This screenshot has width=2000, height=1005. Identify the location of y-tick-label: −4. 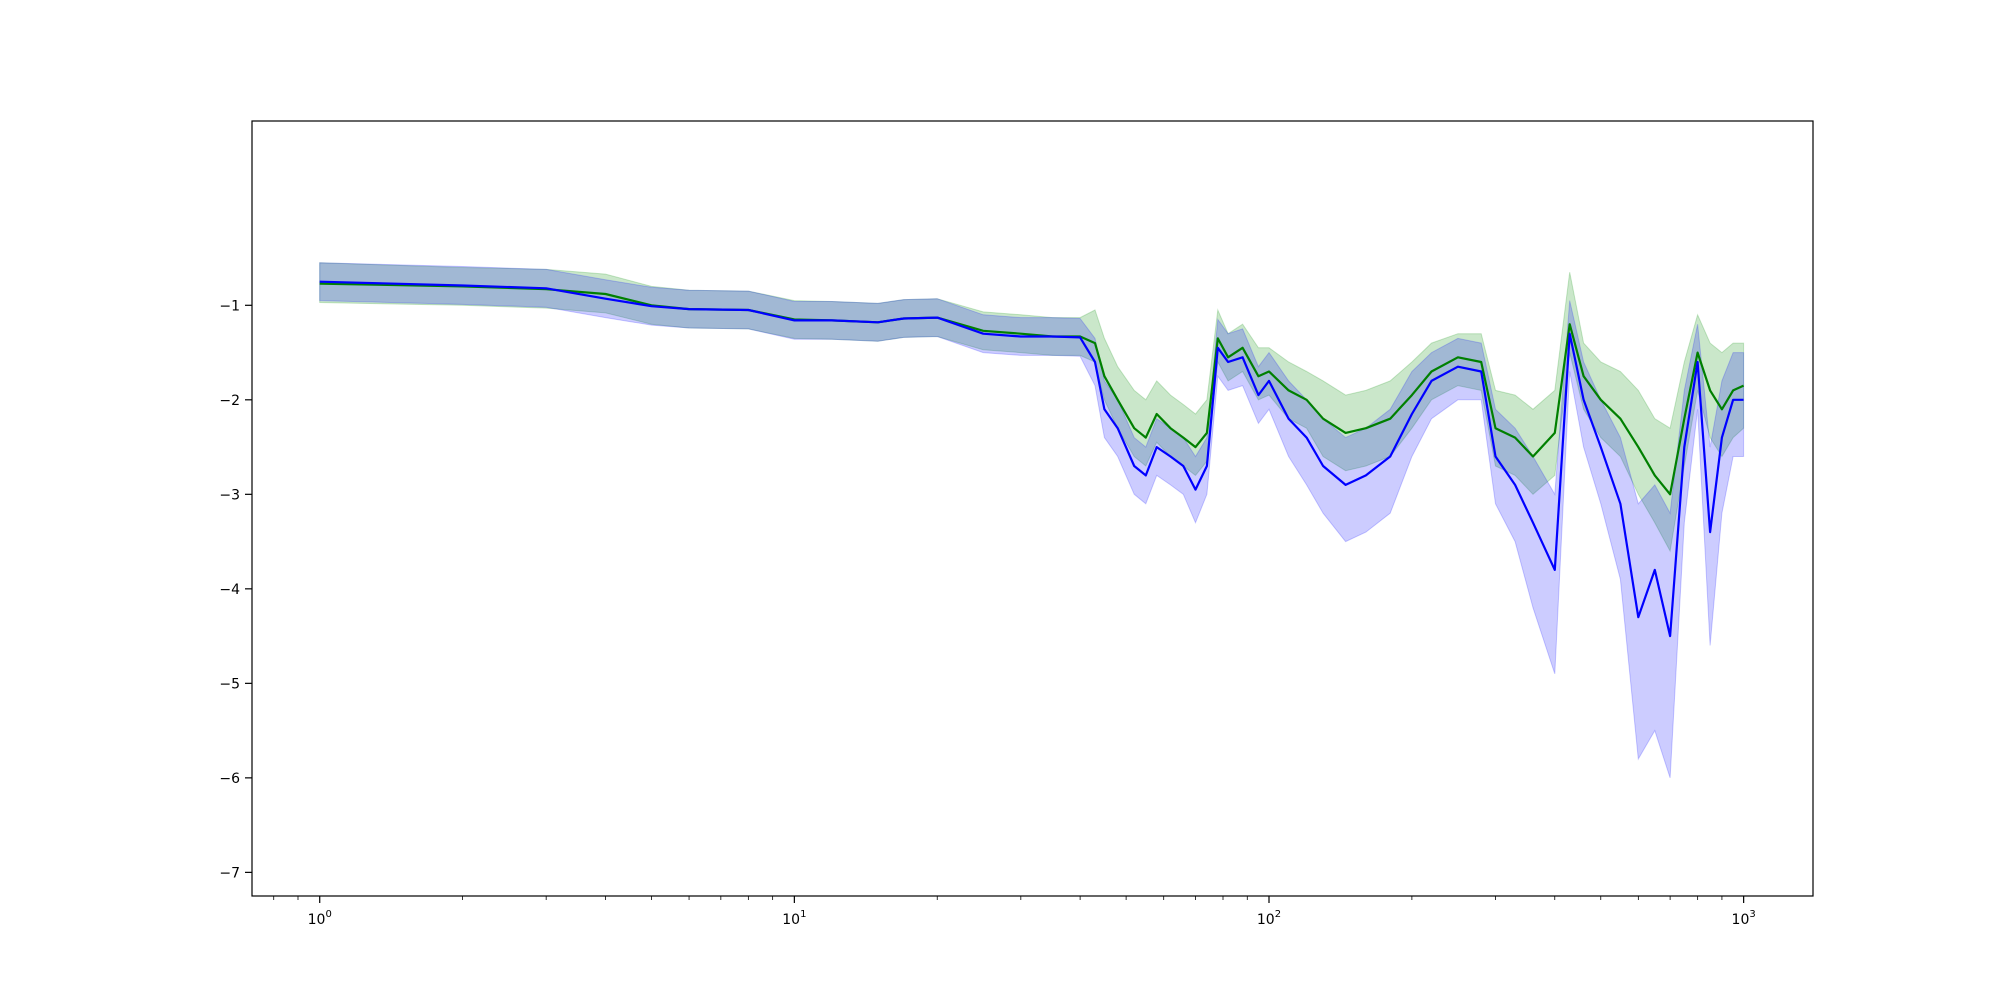
(229, 590).